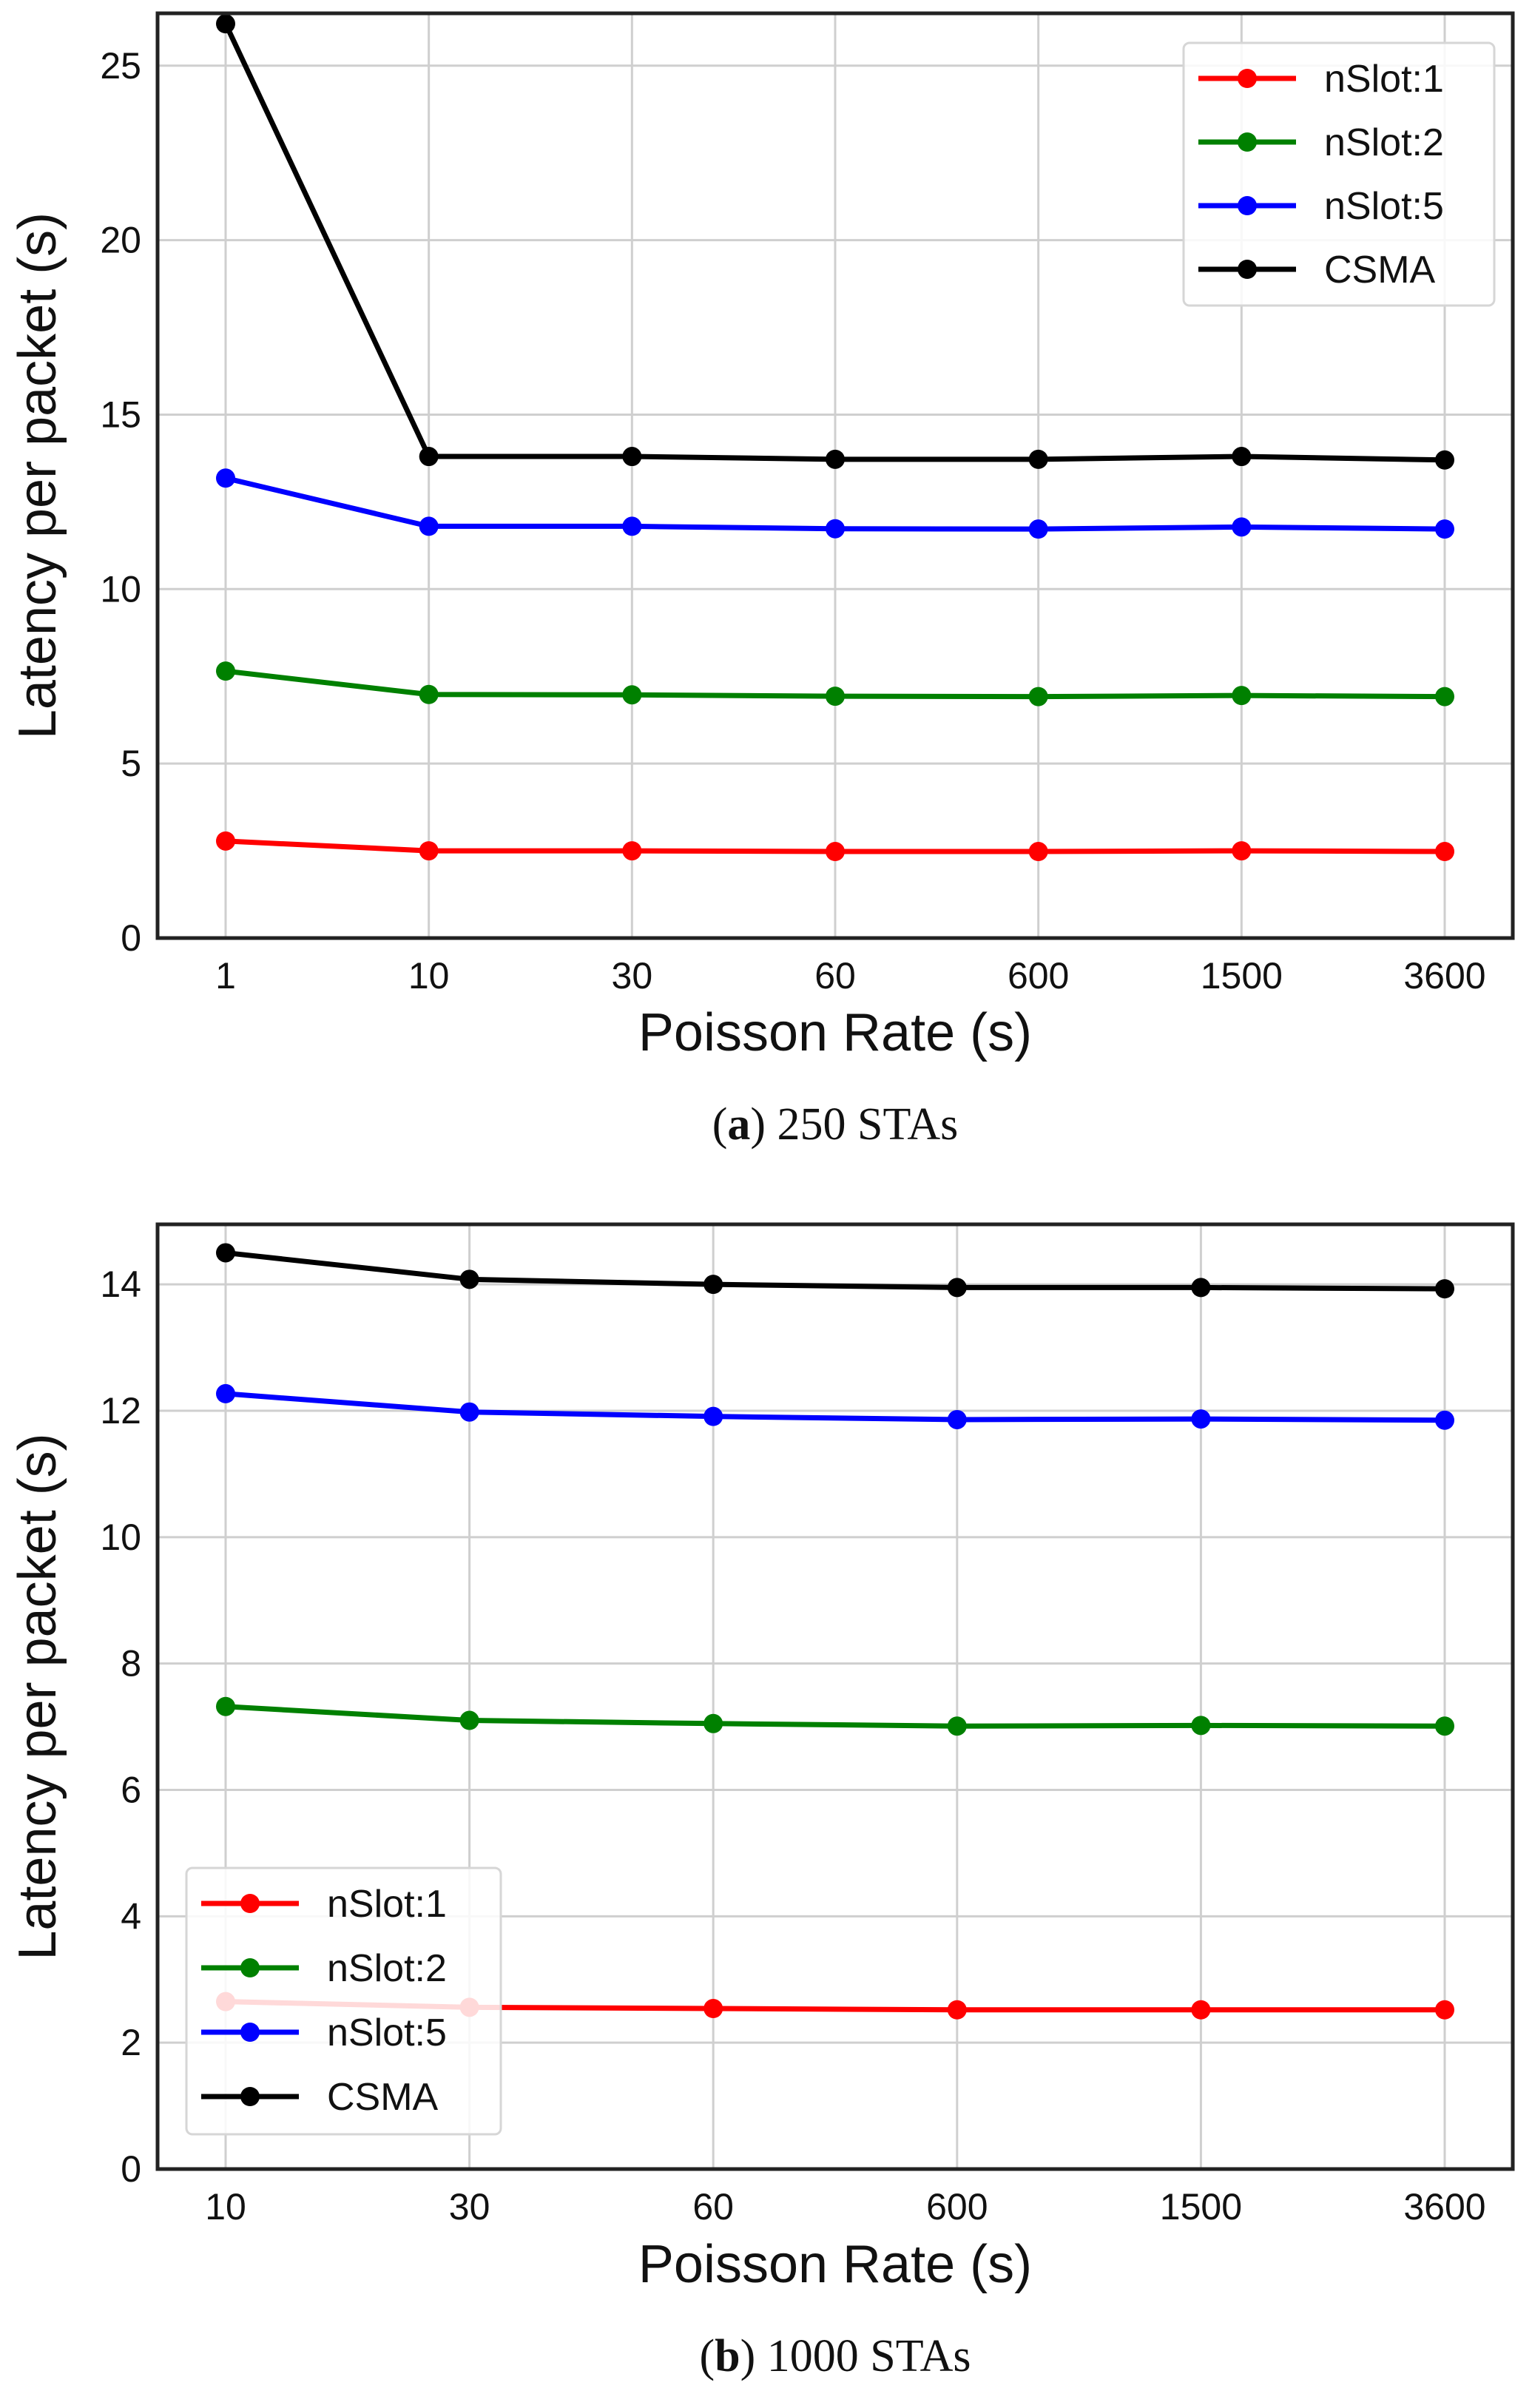 This screenshot has width=1532, height=2408. Describe the element at coordinates (835, 975) in the screenshot. I see `x-tick-label: 60` at that location.